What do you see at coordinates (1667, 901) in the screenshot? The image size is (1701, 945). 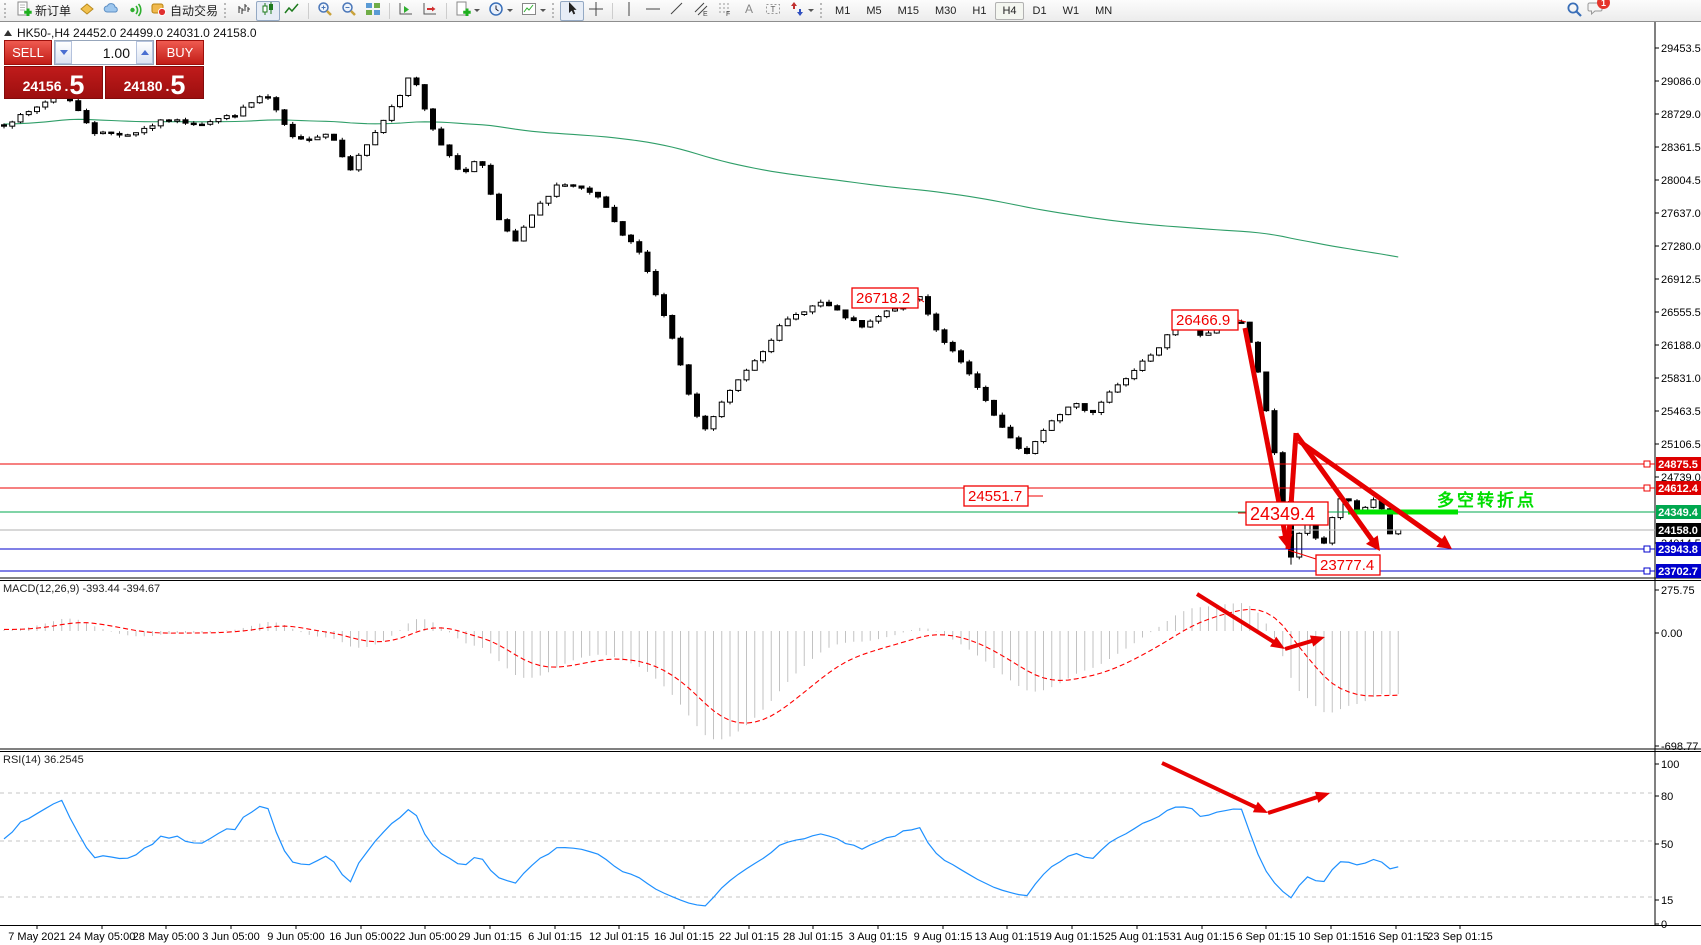 I see `svg-text: 15` at bounding box center [1667, 901].